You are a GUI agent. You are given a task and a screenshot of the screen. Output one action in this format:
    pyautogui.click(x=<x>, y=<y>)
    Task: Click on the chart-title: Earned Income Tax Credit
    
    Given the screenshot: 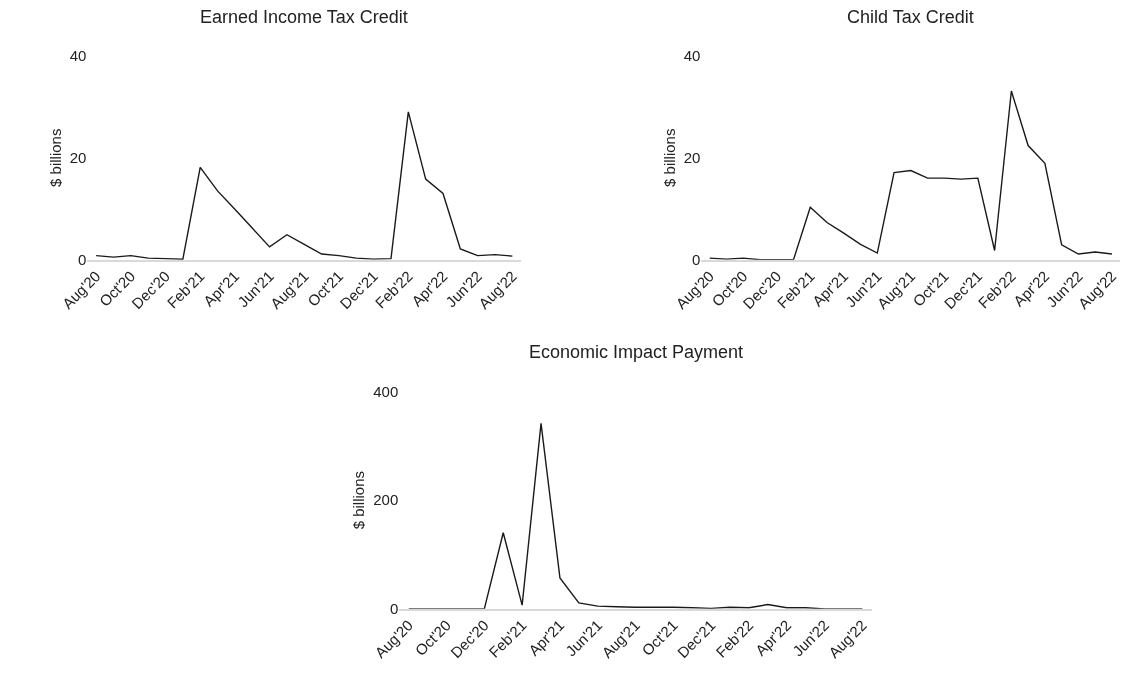 What is the action you would take?
    pyautogui.click(x=304, y=17)
    